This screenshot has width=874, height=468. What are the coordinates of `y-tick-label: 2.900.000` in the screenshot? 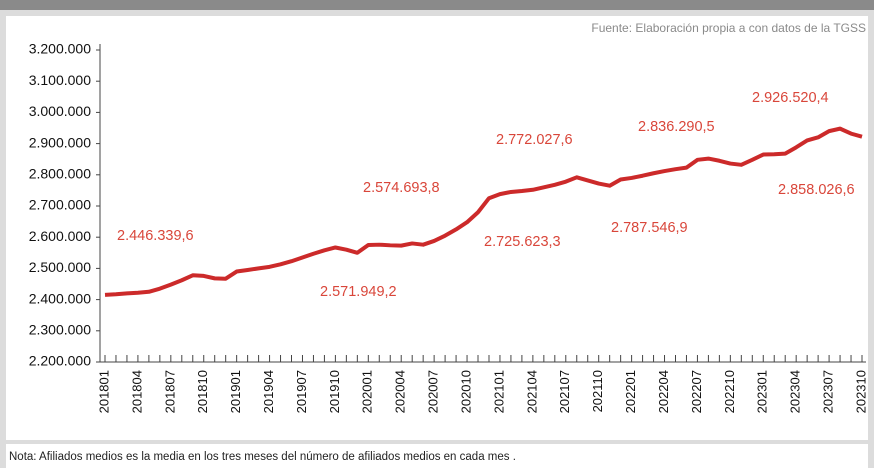 It's located at (60, 142).